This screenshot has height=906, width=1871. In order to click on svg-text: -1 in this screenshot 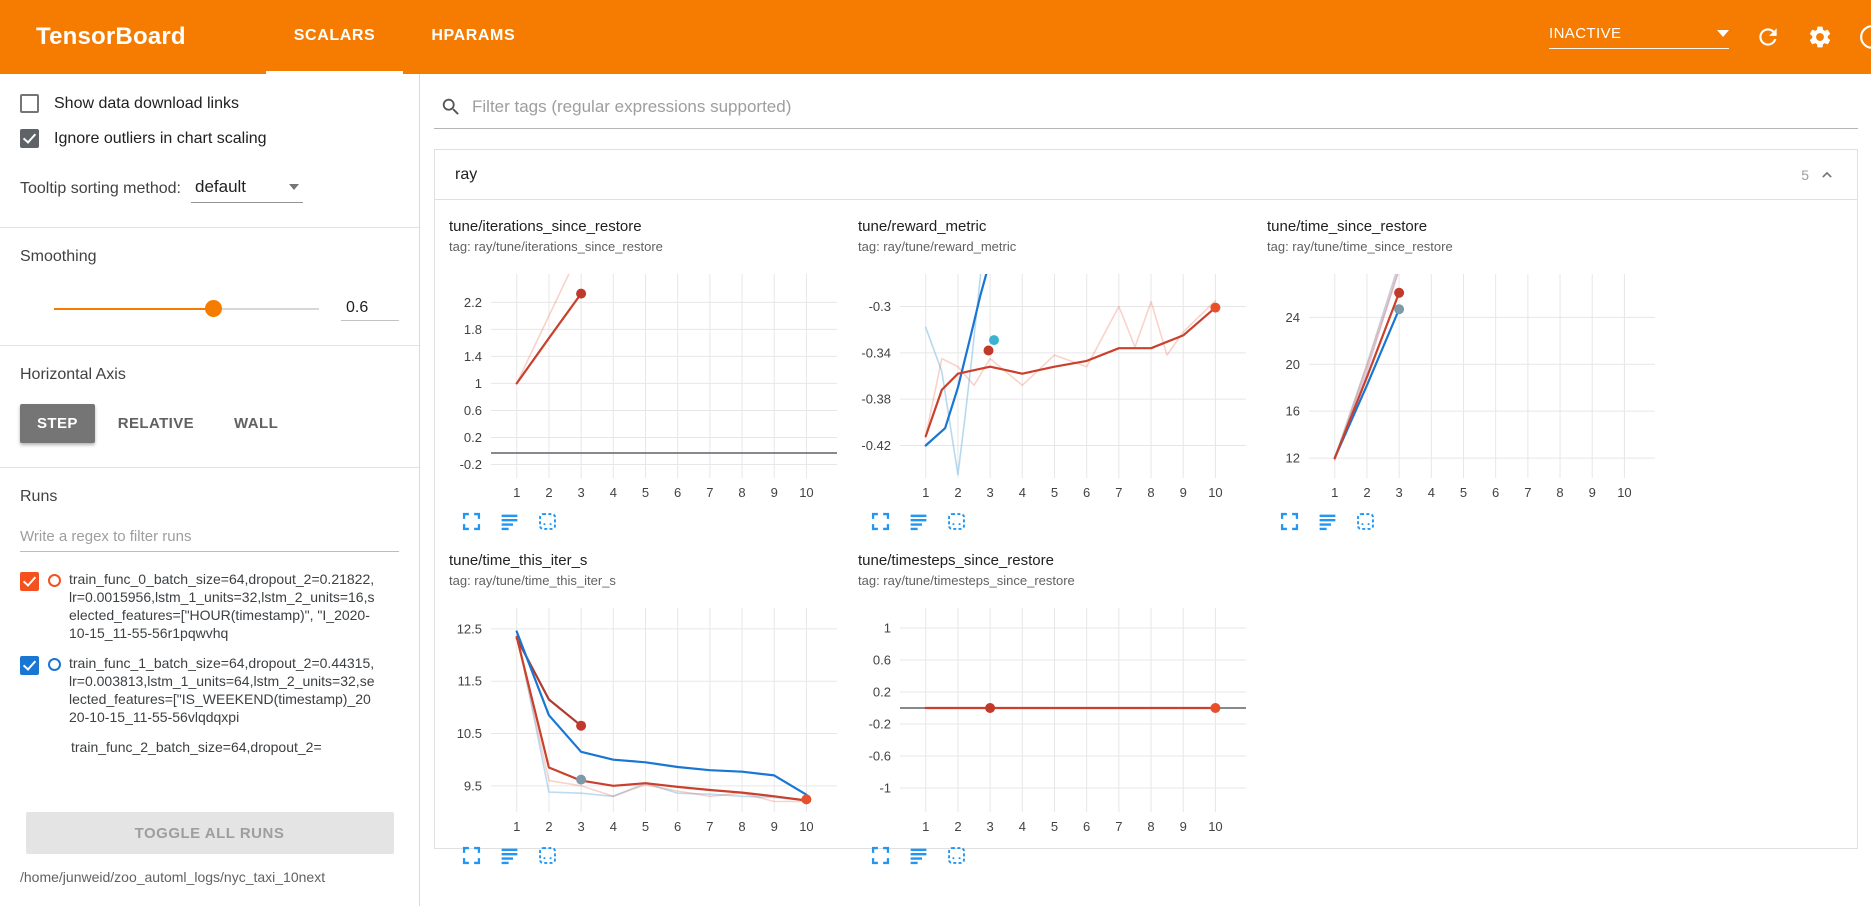, I will do `click(885, 788)`.